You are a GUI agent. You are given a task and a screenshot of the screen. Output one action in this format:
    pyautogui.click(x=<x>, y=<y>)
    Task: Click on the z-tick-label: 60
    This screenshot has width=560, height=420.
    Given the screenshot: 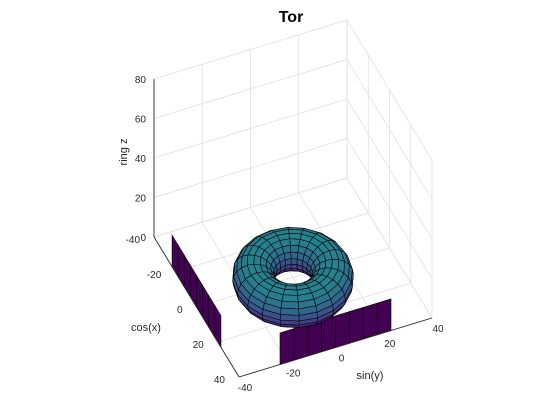 What is the action you would take?
    pyautogui.click(x=141, y=120)
    